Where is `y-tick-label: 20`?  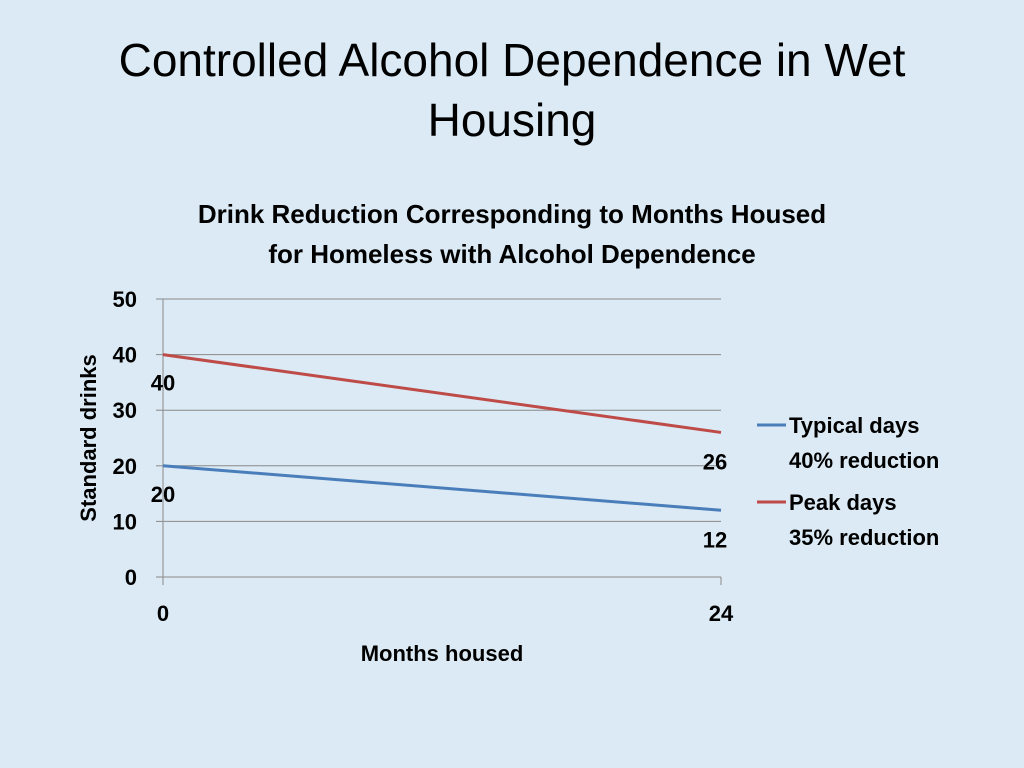
y-tick-label: 20 is located at coordinates (125, 466).